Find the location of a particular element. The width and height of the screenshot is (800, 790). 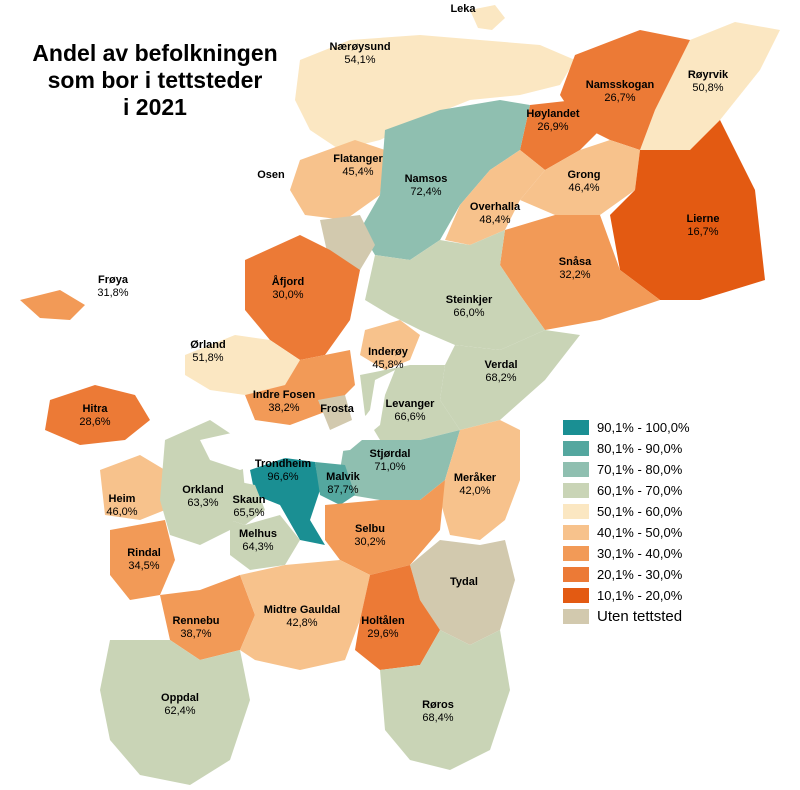

municipality-value: 45,8% is located at coordinates (387, 365).